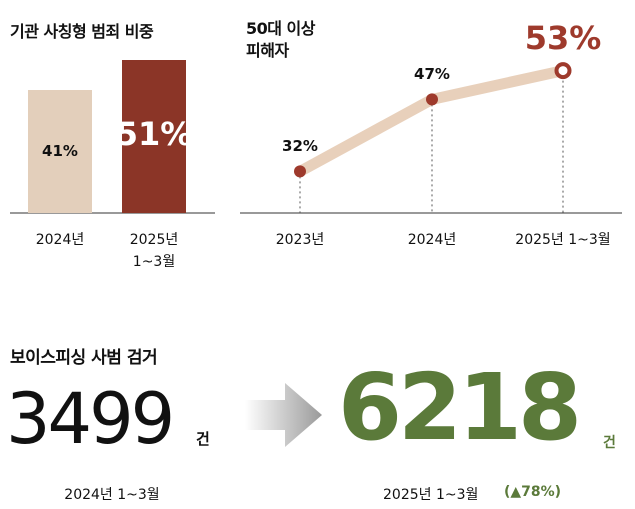 This screenshot has width=635, height=509. I want to click on before-label: 2024년 1~3월, so click(112, 495).